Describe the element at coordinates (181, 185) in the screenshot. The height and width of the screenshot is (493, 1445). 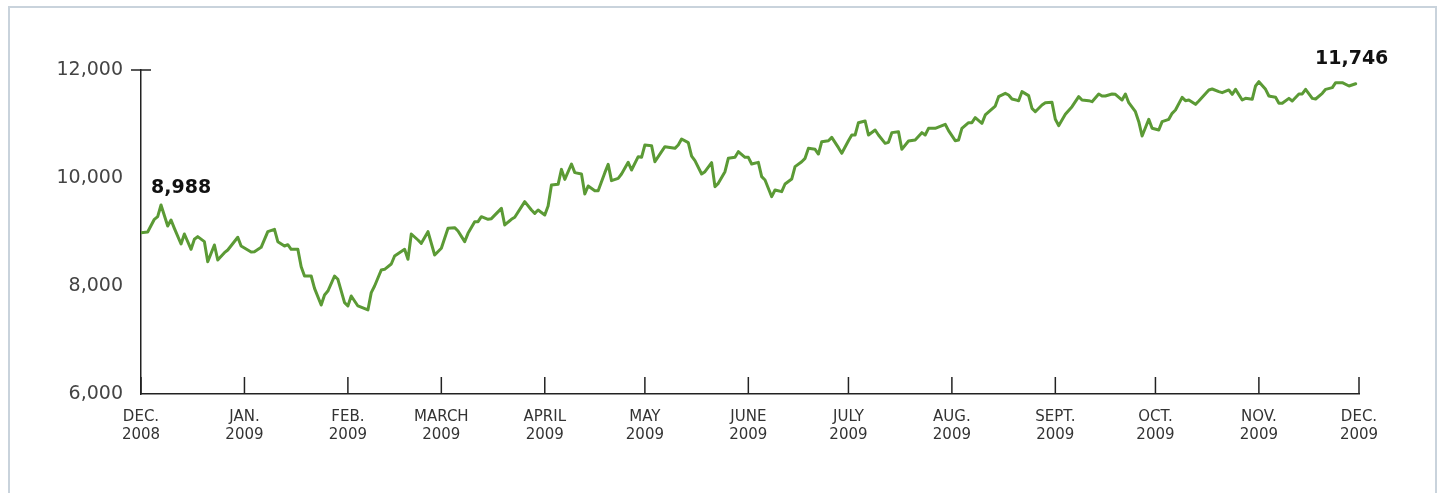
I see `annotation: 8,988` at that location.